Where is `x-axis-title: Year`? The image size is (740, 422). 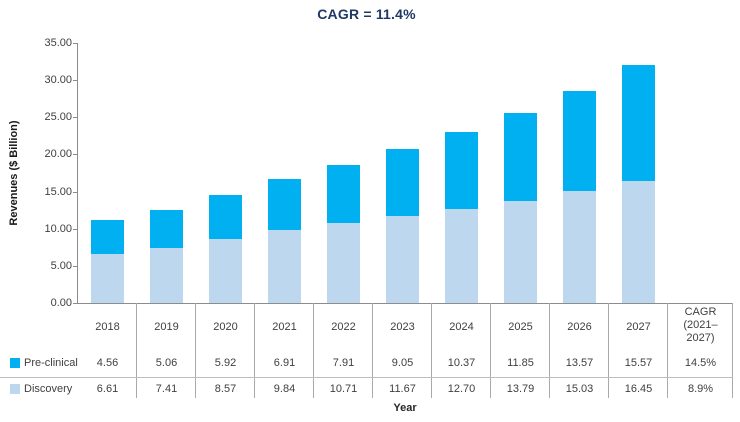 x-axis-title: Year is located at coordinates (405, 408).